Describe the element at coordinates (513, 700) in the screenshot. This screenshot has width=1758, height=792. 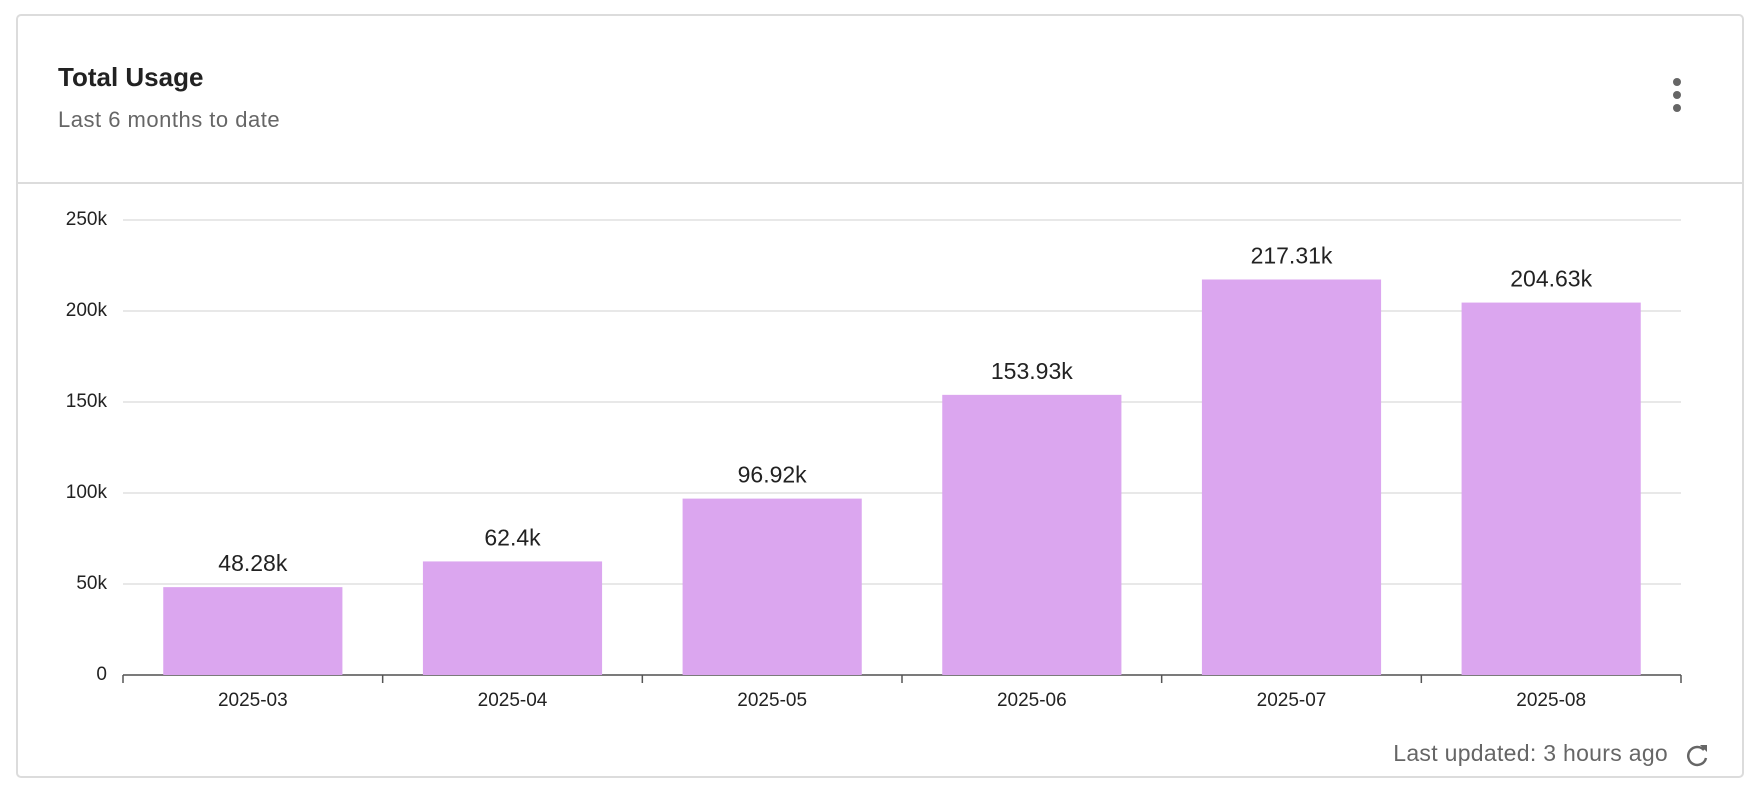
I see `x-tick-label: 2025-04` at that location.